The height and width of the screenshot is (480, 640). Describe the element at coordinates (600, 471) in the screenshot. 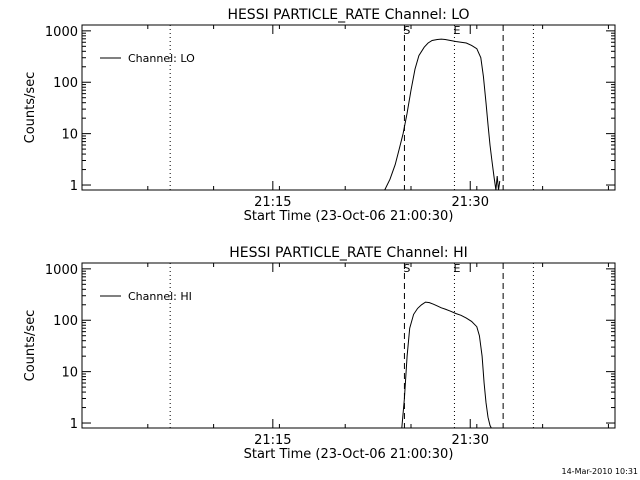

I see `timestamp-label: 14-Mar-2010 10:31` at that location.